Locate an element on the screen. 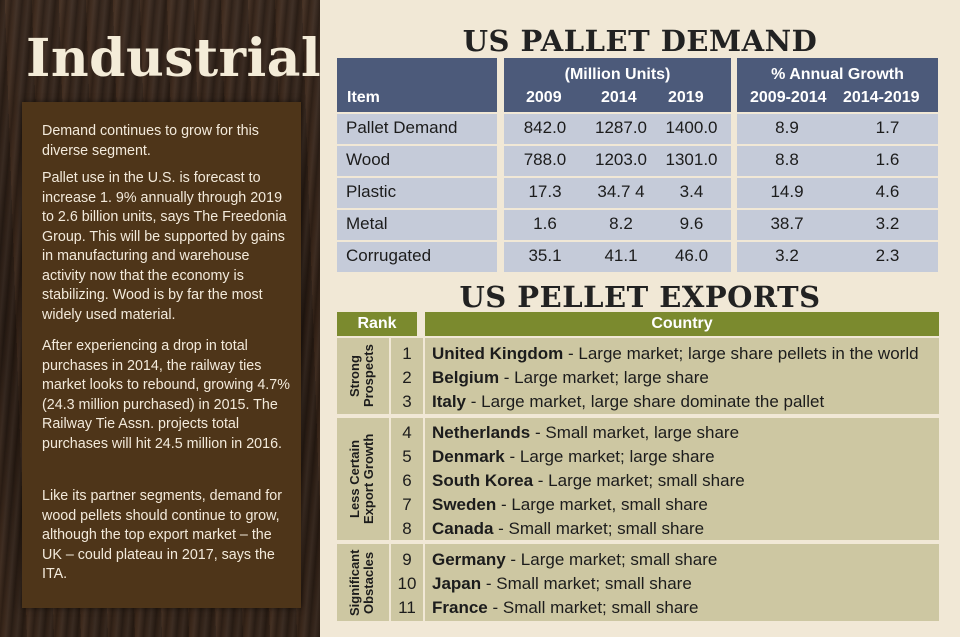 Image resolution: width=960 pixels, height=637 pixels. country-name: Italy is located at coordinates (449, 401).